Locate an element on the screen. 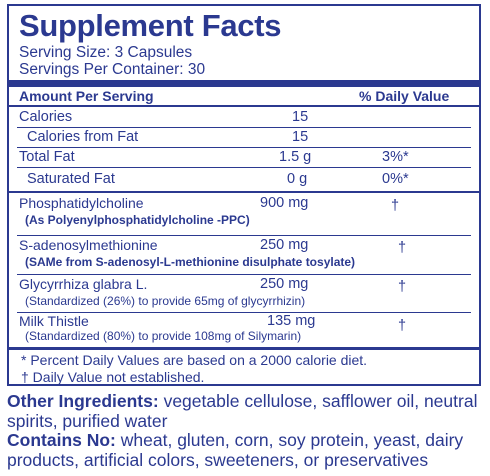  row-milk-thistle-name: Milk Thistle is located at coordinates (54, 321).